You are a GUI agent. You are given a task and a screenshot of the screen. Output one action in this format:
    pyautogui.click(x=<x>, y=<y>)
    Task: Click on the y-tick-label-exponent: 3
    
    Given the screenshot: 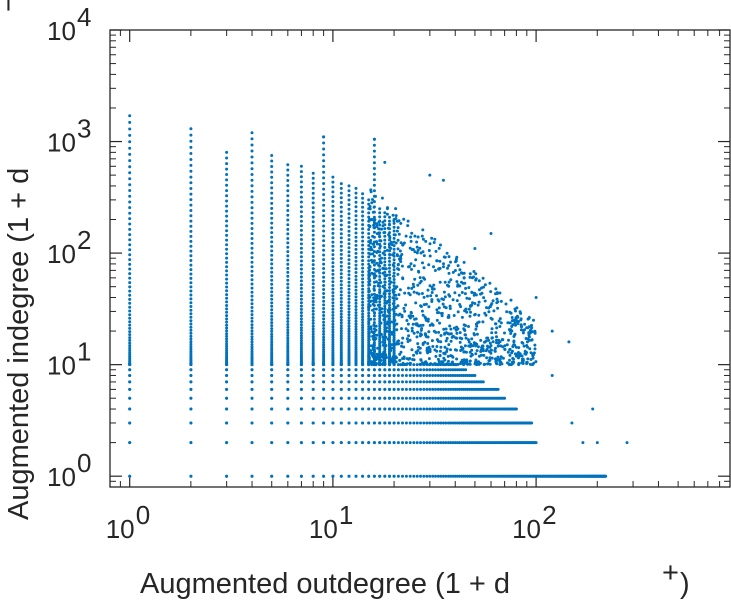 What is the action you would take?
    pyautogui.click(x=84, y=129)
    